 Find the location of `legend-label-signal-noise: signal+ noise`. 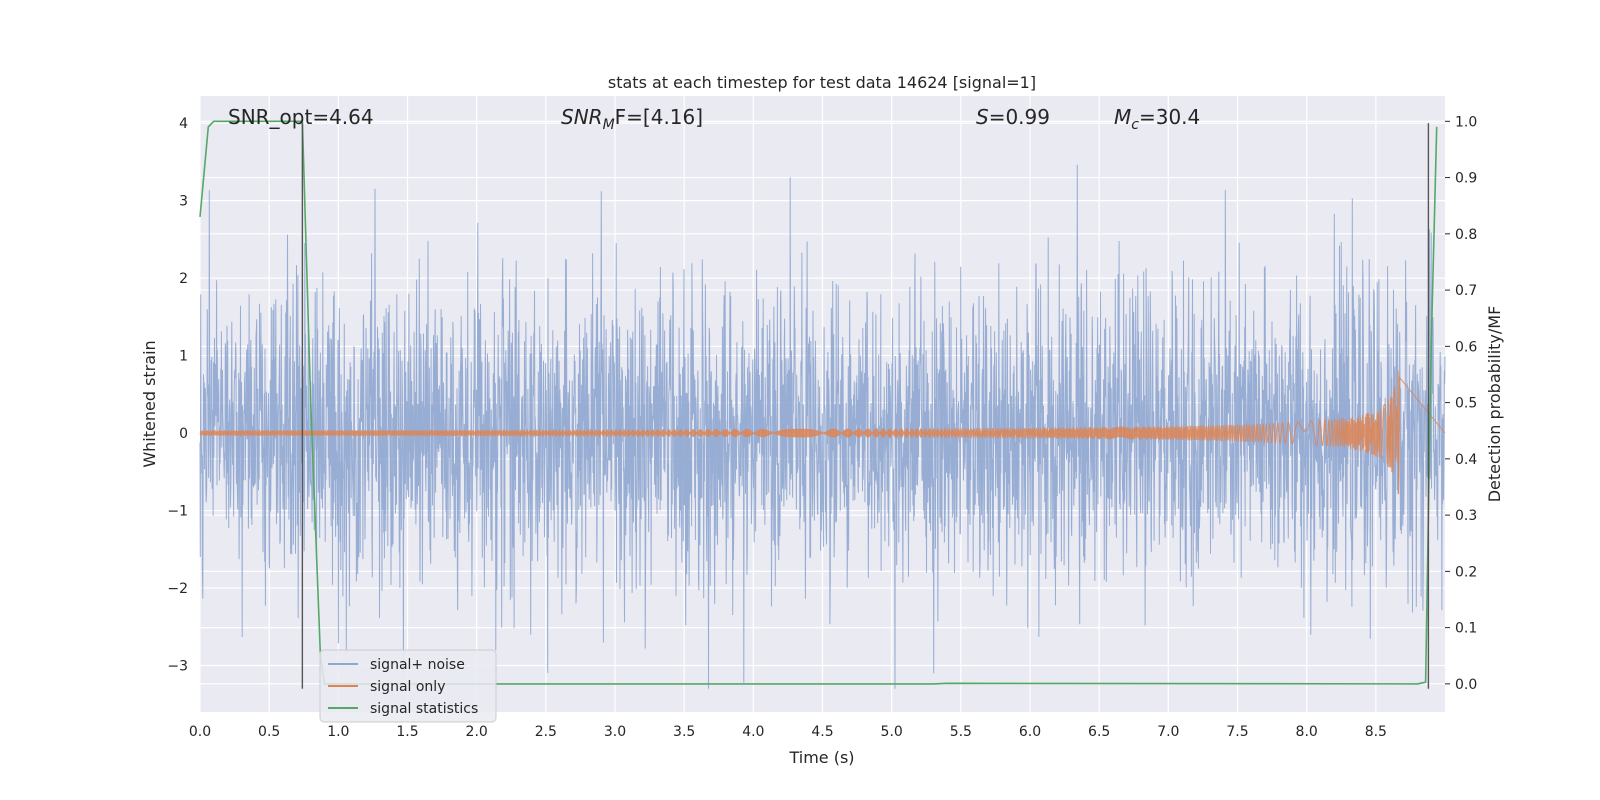

legend-label-signal-noise: signal+ noise is located at coordinates (417, 665).